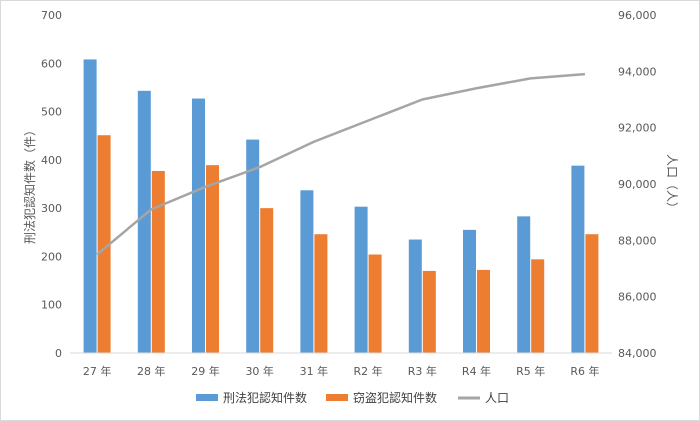 Image resolution: width=700 pixels, height=421 pixels. What do you see at coordinates (497, 398) in the screenshot?
I see `legend-label-population: 人口` at bounding box center [497, 398].